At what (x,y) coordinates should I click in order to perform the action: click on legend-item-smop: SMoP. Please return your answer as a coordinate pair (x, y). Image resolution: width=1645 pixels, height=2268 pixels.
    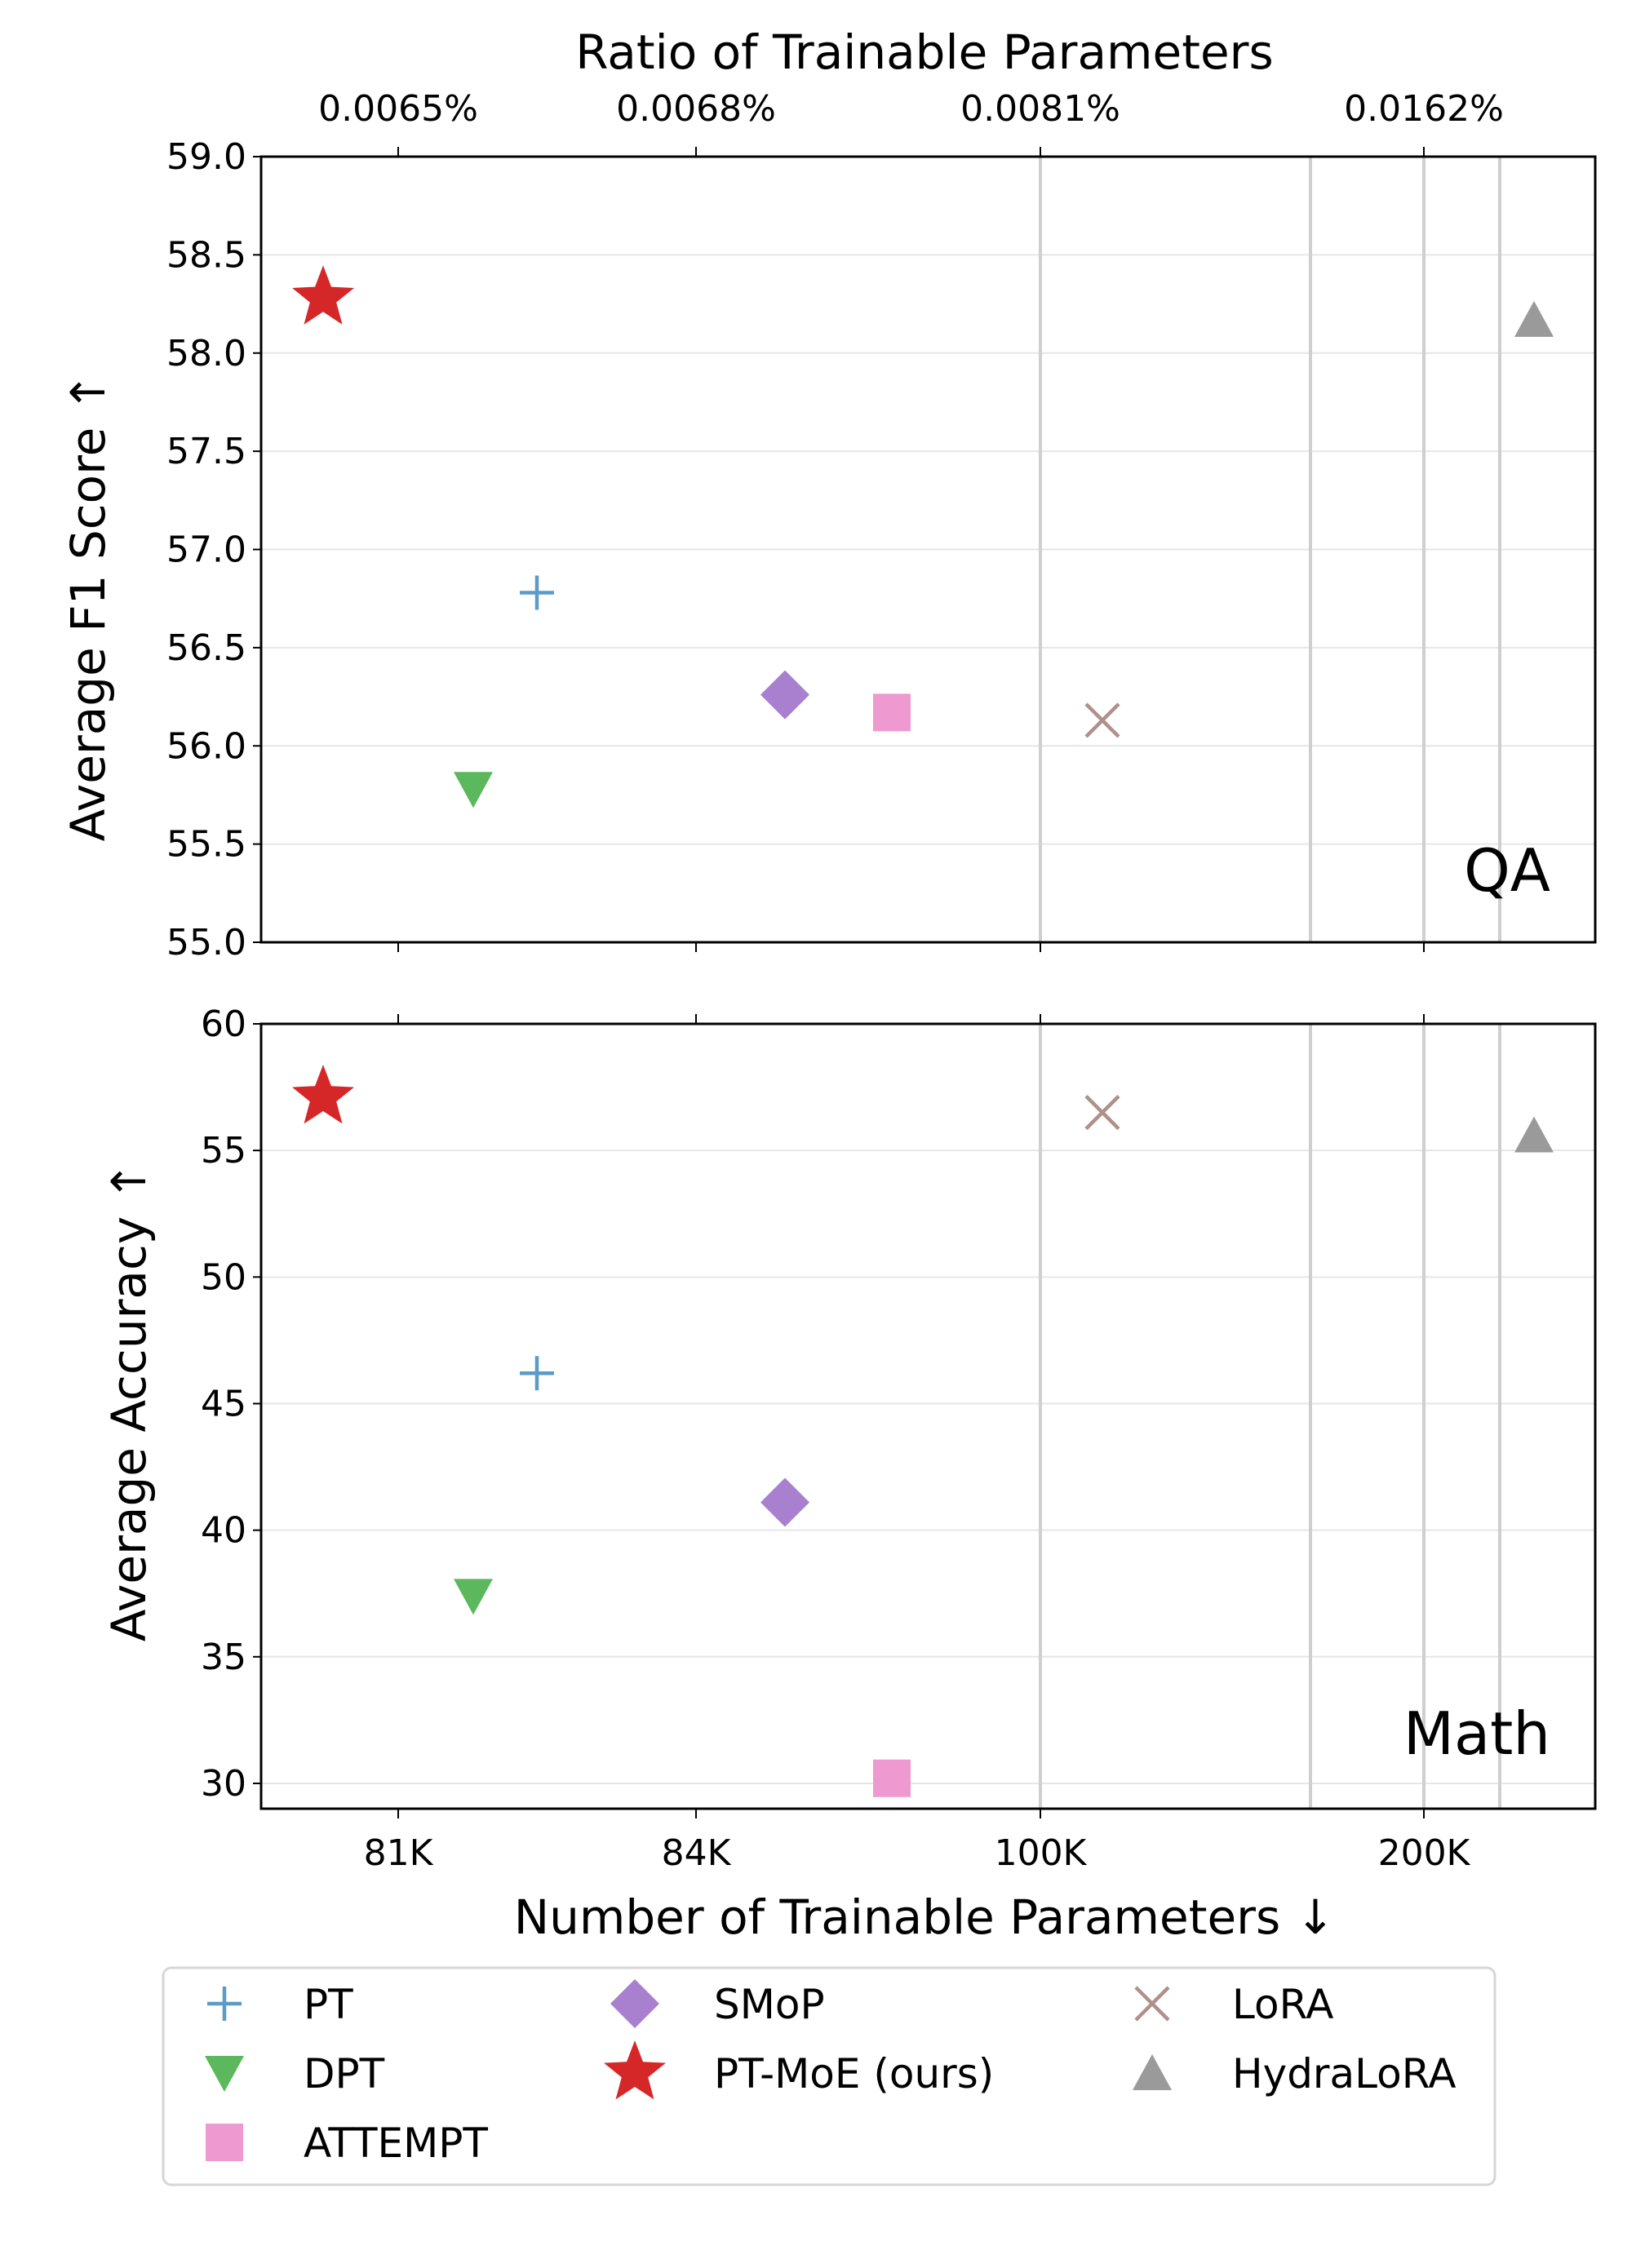
    Looking at the image, I should click on (717, 2003).